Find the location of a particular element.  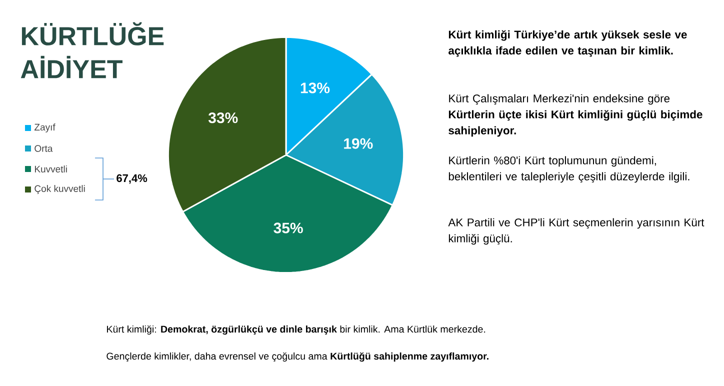

text: Gençlerde kimlikler, daha evrensel ve çoğulcu ama Kürtlüğü sahiplenme zayıflamıyor. is located at coordinates (297, 357).